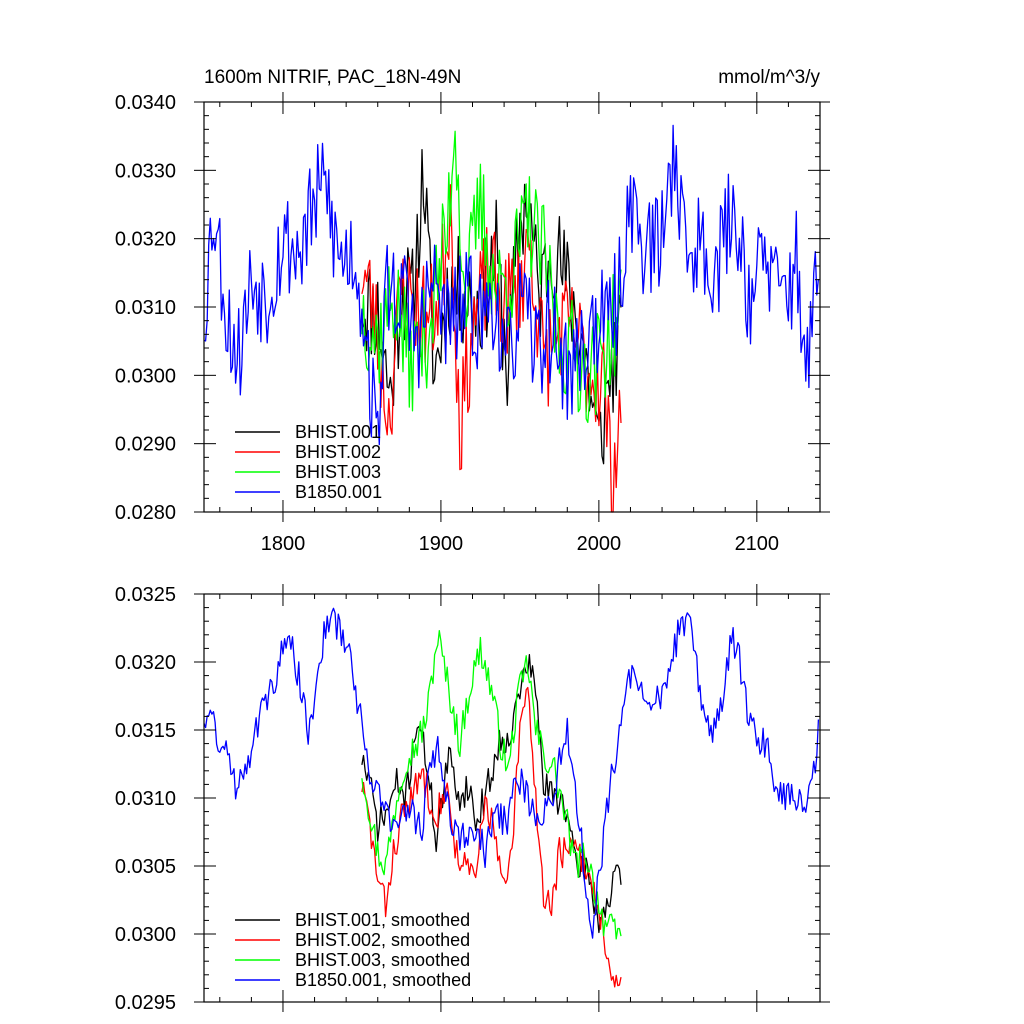  What do you see at coordinates (491, 794) in the screenshot?
I see `series-line-smoothed-bhist-001-smoothed` at bounding box center [491, 794].